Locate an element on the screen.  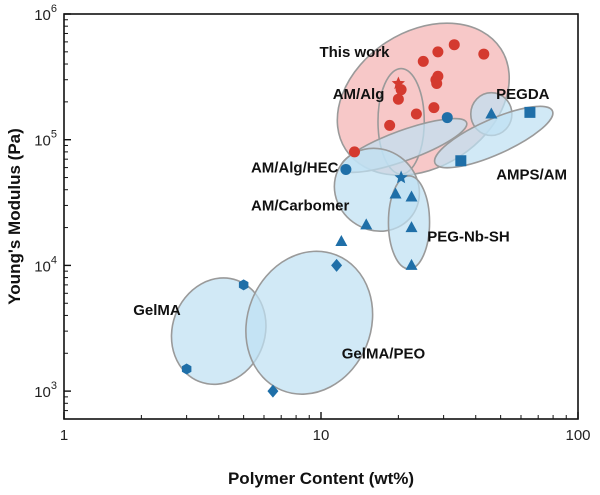
group-label-am-carbomer: AM/Carbomer is located at coordinates (300, 205).